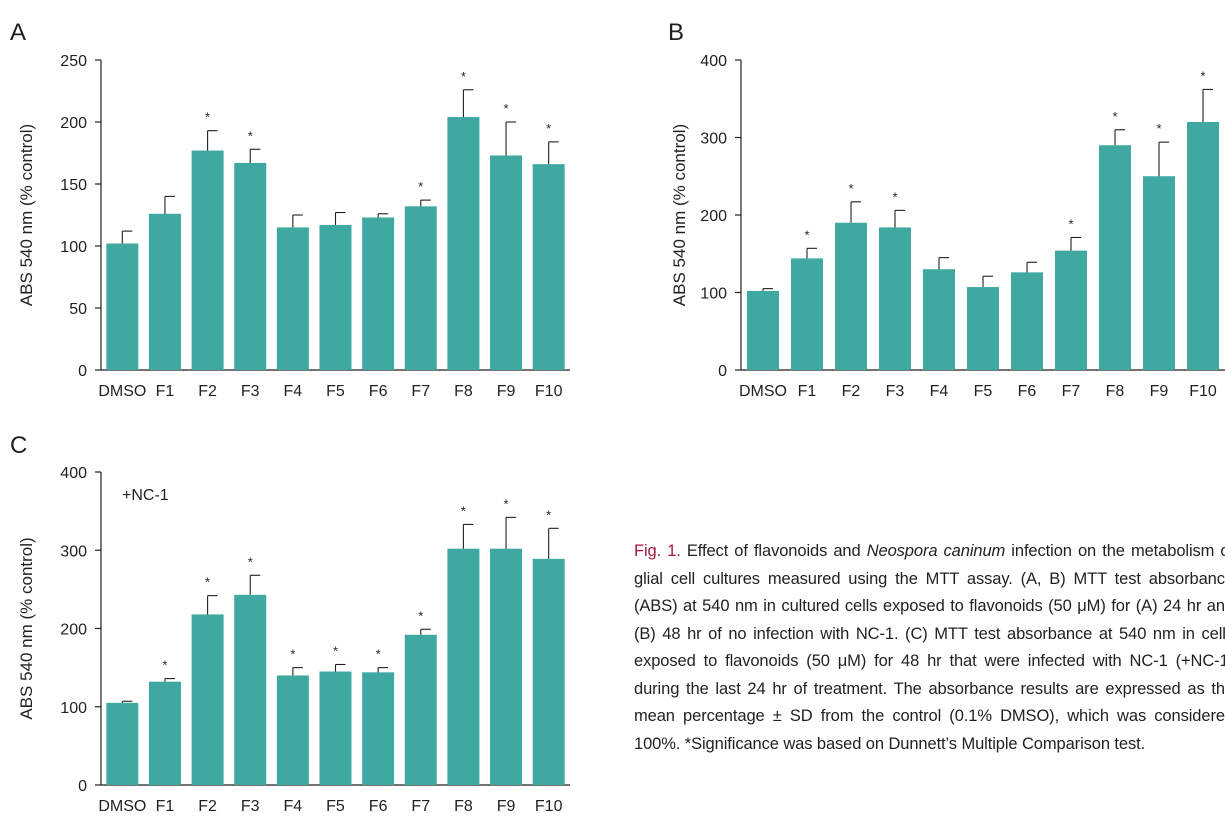  Describe the element at coordinates (773, 551) in the screenshot. I see `caption-text-part1: Effect of flavonoids and` at that location.